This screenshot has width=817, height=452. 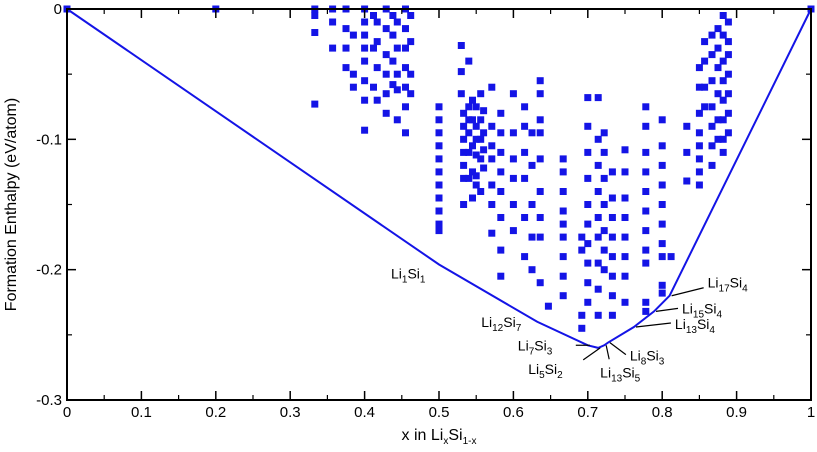 I want to click on phase-label: Li1Si1, so click(x=408, y=275).